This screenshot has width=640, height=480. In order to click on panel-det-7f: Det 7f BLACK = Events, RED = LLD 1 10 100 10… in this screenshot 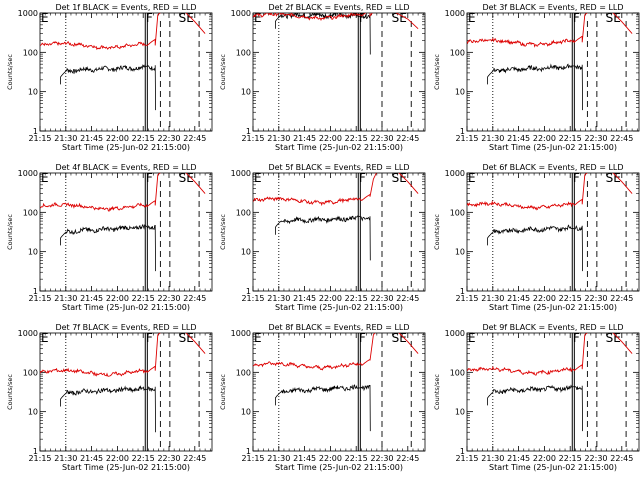, I will do `click(109, 397)`.